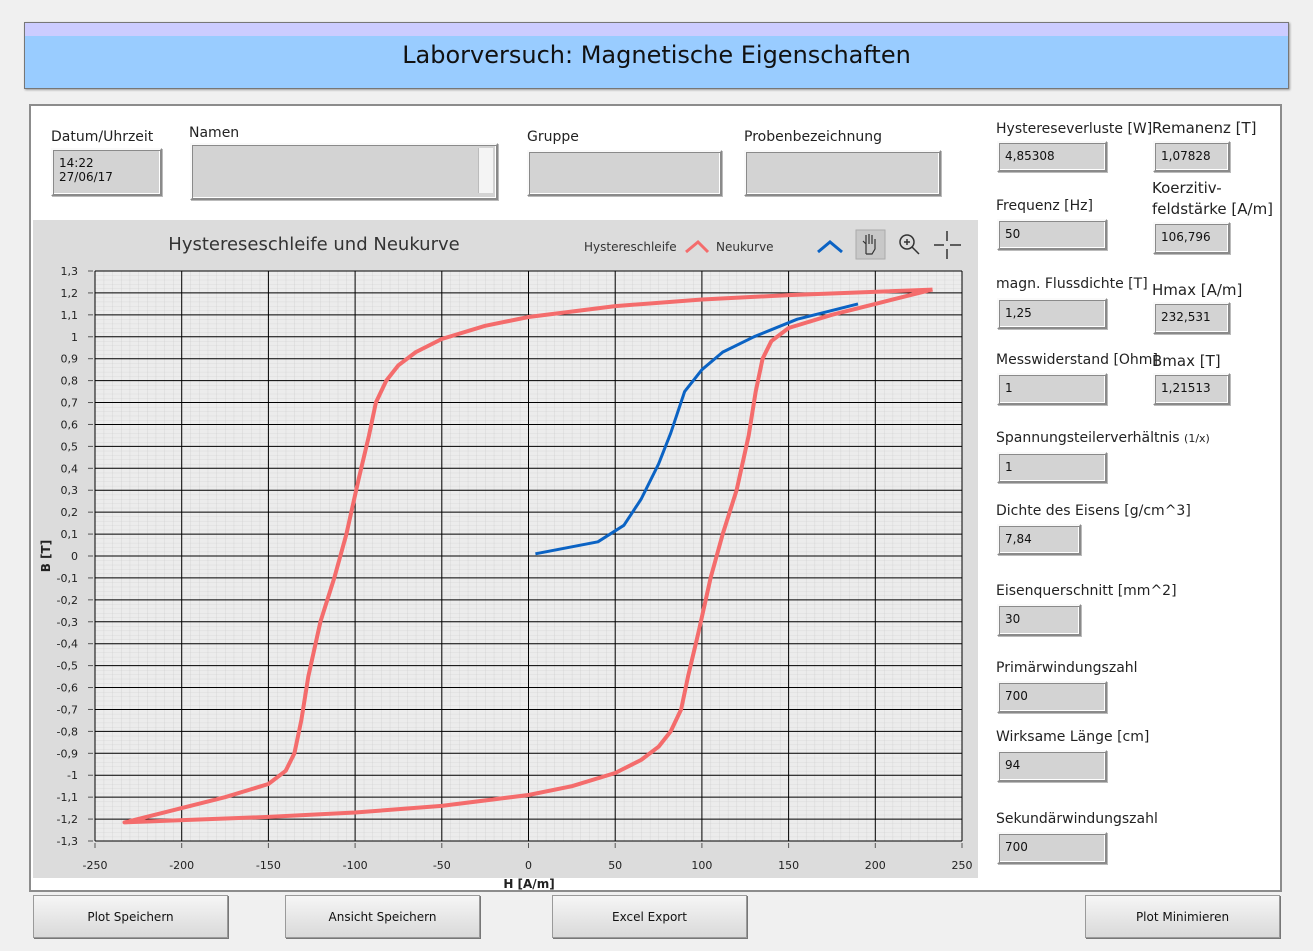 This screenshot has height=951, width=1313. I want to click on x-tick-label: -100, so click(355, 865).